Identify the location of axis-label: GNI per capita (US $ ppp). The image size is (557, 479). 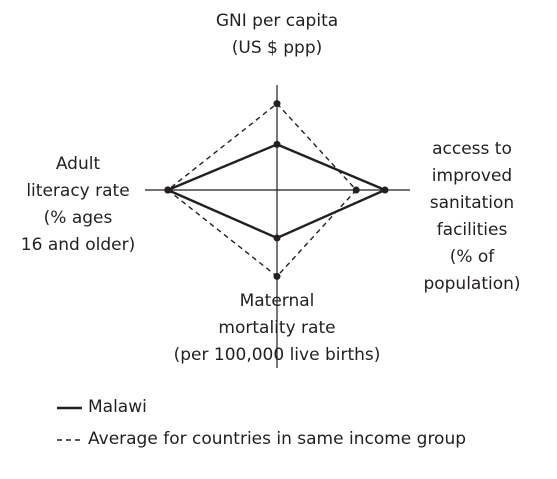
(277, 34).